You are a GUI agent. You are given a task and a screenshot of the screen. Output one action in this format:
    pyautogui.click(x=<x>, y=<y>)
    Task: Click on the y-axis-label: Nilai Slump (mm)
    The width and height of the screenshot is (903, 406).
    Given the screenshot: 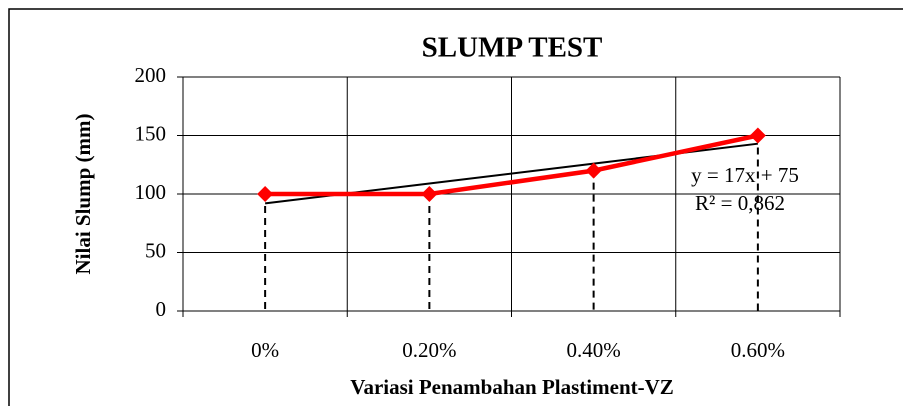 What is the action you would take?
    pyautogui.click(x=83, y=193)
    